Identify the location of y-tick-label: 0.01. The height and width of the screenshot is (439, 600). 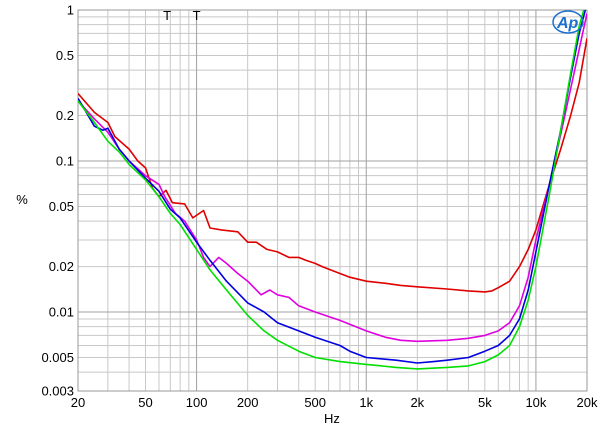
(61, 312).